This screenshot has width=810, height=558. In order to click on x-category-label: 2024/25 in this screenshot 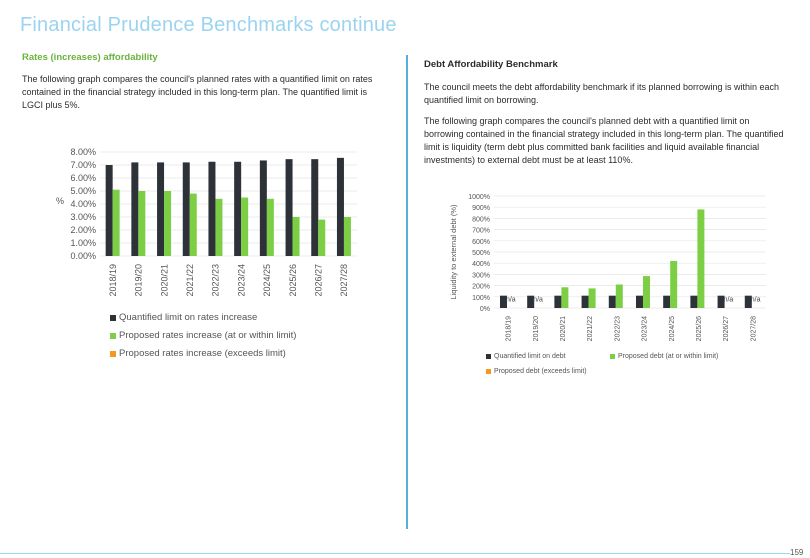, I will do `click(672, 328)`.